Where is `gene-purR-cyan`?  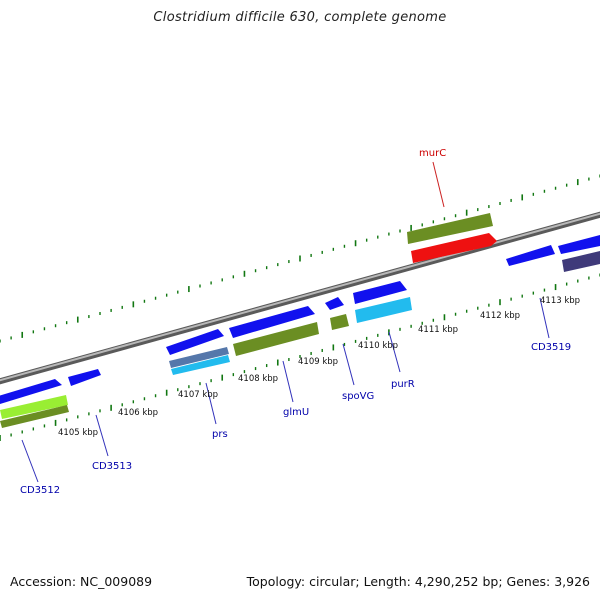 gene-purR-cyan is located at coordinates (383, 310).